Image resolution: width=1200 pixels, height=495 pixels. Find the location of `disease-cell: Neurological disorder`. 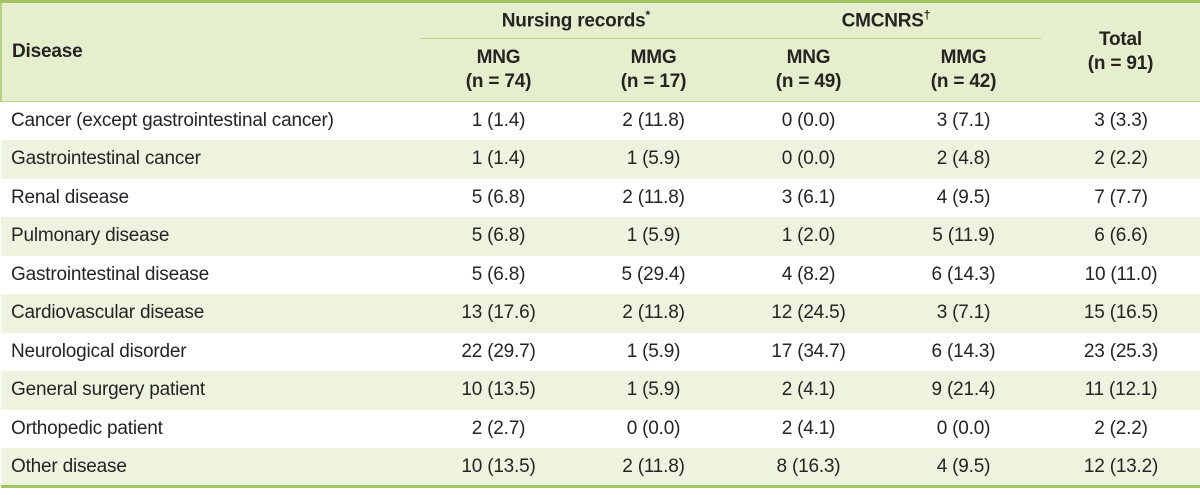

disease-cell: Neurological disorder is located at coordinates (99, 351).